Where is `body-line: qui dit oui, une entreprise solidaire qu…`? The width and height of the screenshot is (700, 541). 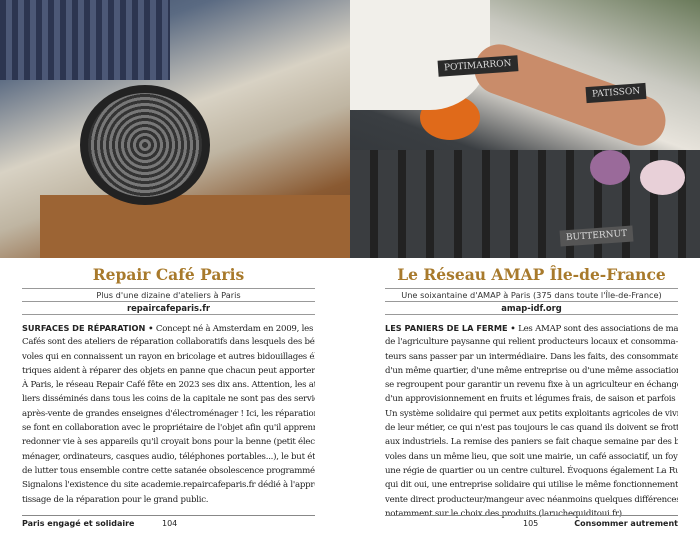 body-line: qui dit oui, une entreprise solidaire qu… is located at coordinates (531, 485).